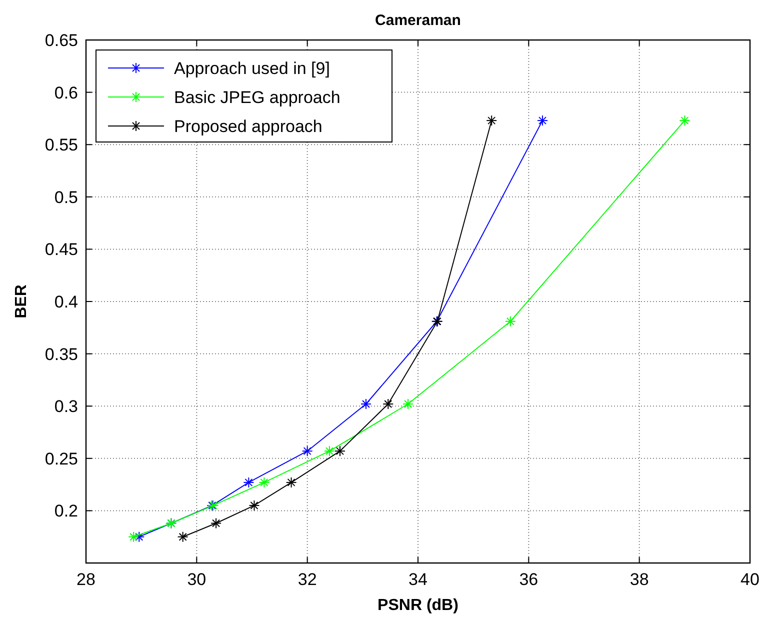 The width and height of the screenshot is (765, 623). Describe the element at coordinates (252, 68) in the screenshot. I see `legend-label: Approach used in [9]` at that location.